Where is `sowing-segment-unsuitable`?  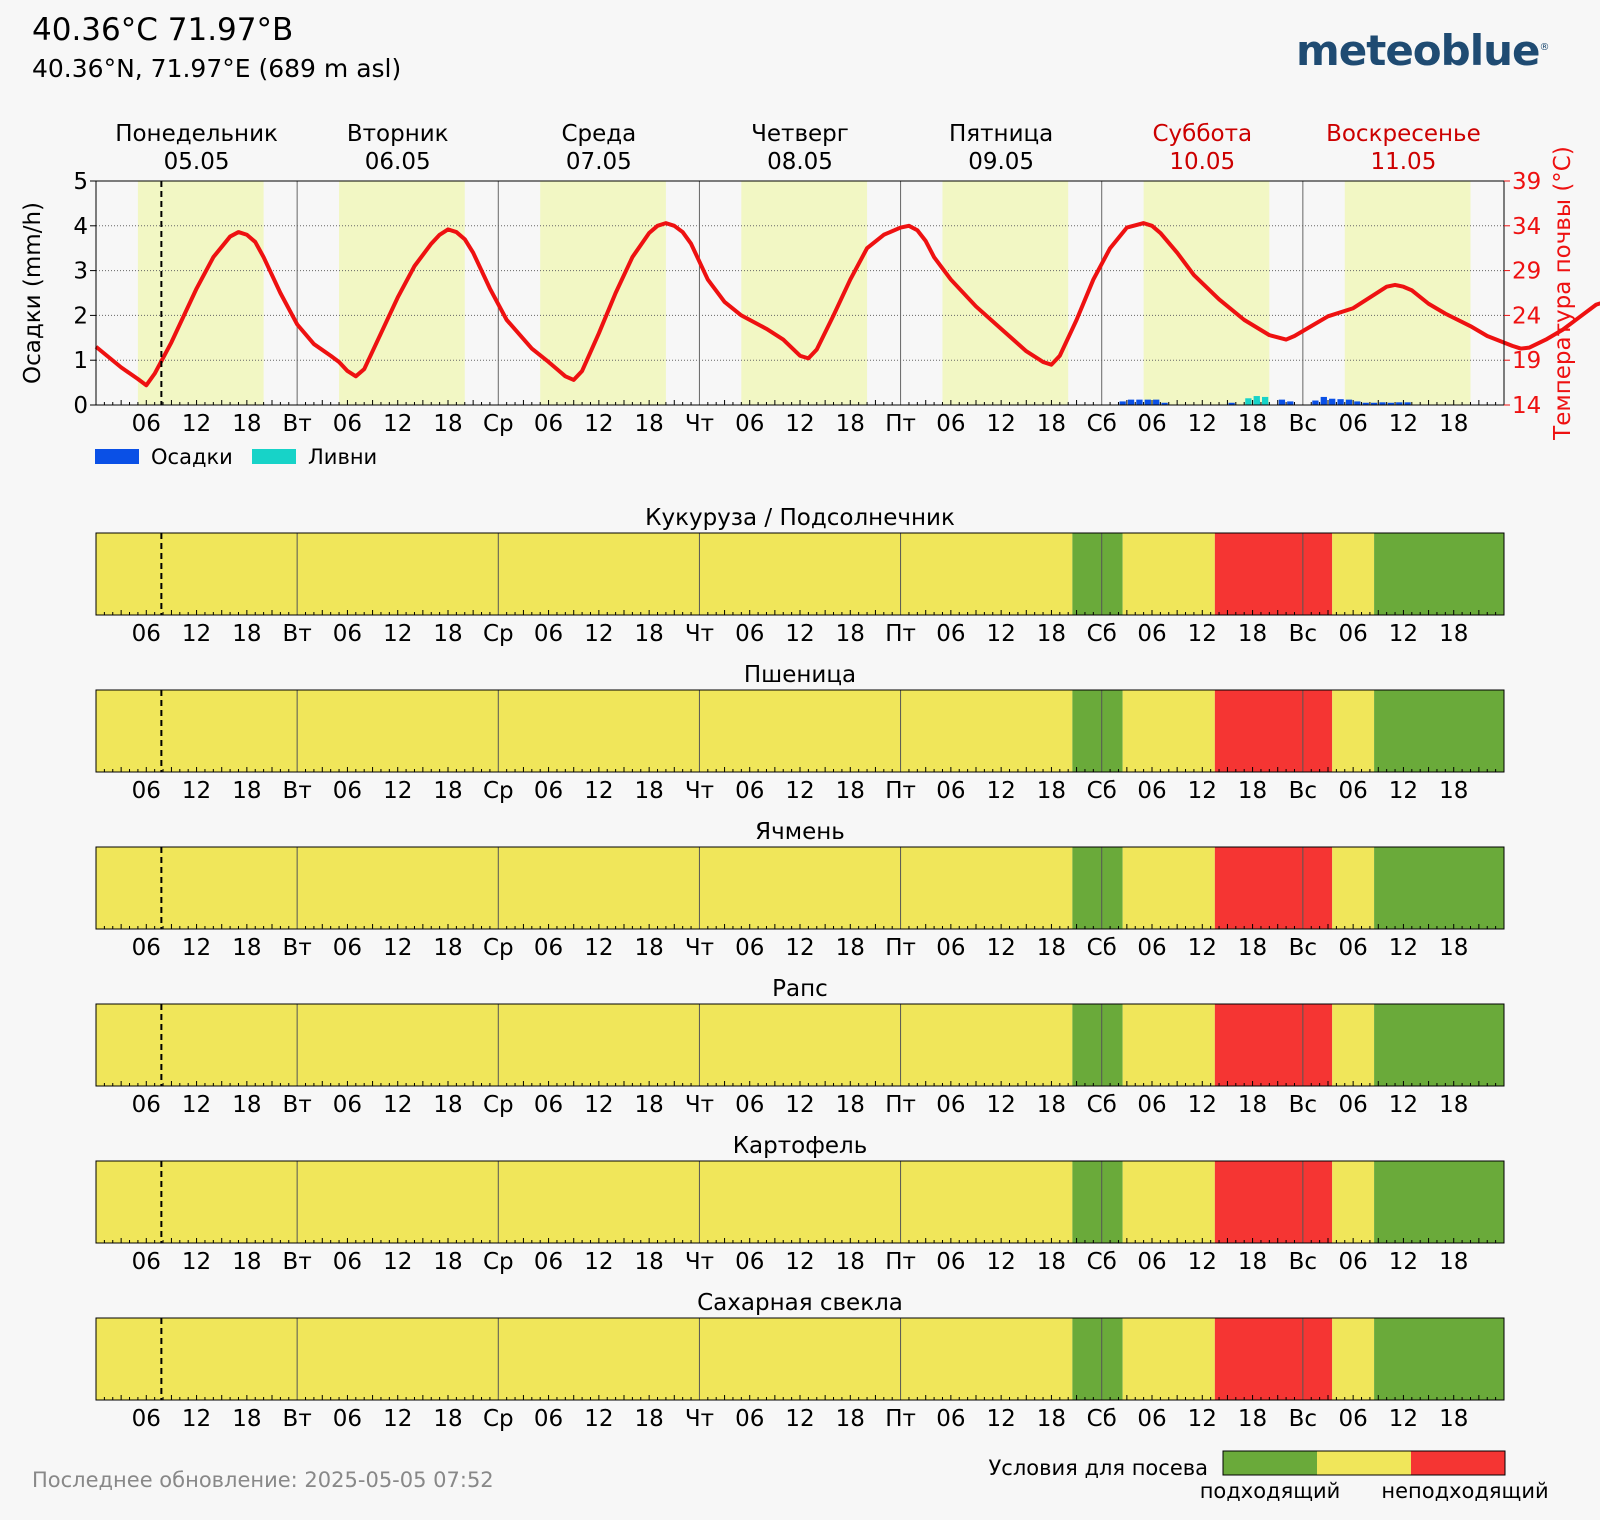
sowing-segment-unsuitable is located at coordinates (1273, 1359).